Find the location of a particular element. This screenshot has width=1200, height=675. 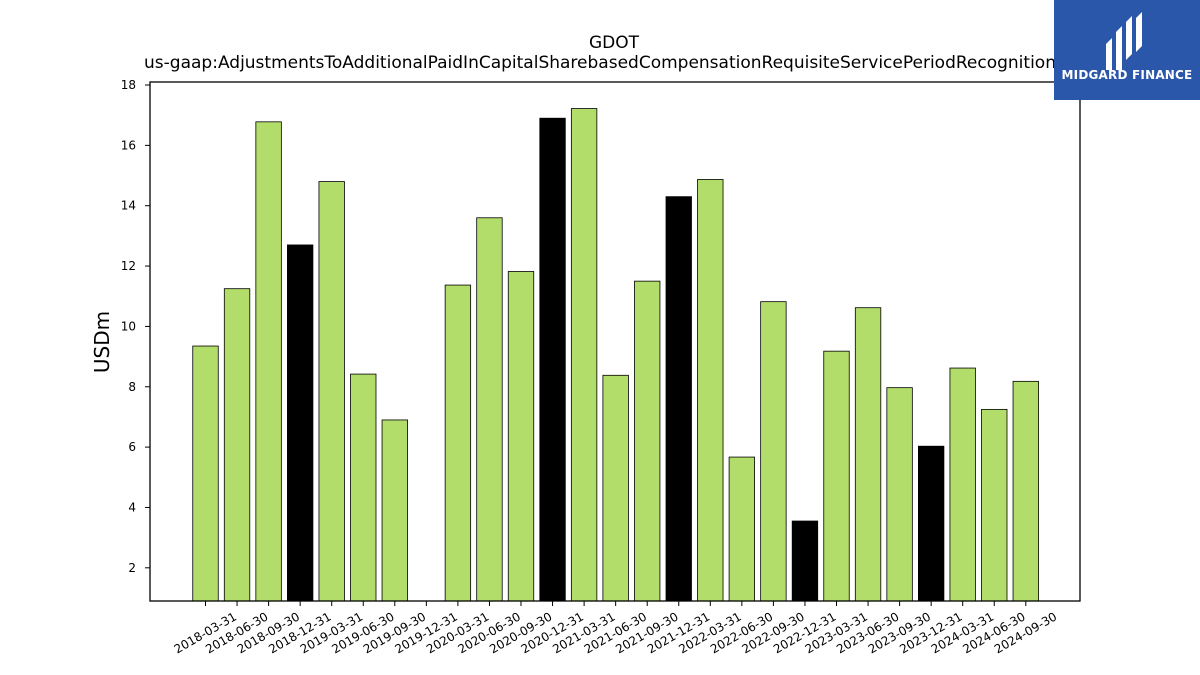

chart-title: GDOT is located at coordinates (614, 43).